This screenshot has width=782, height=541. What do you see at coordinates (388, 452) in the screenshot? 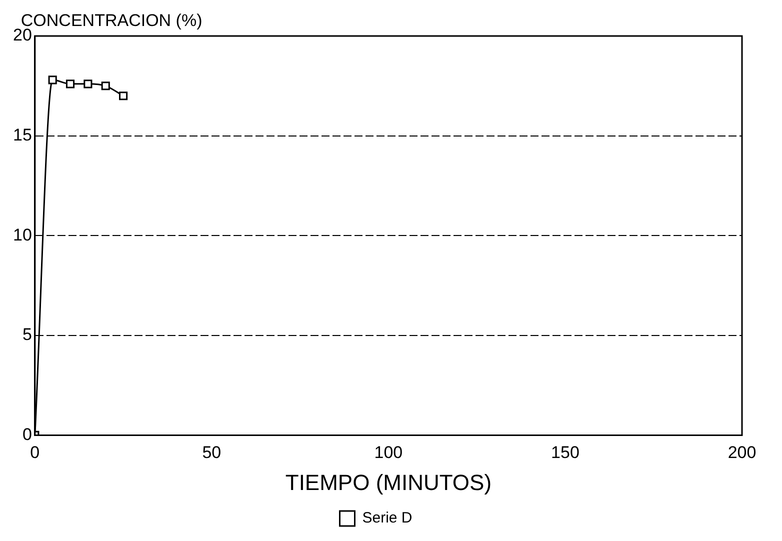
I see `x-tick-label: 100` at bounding box center [388, 452].